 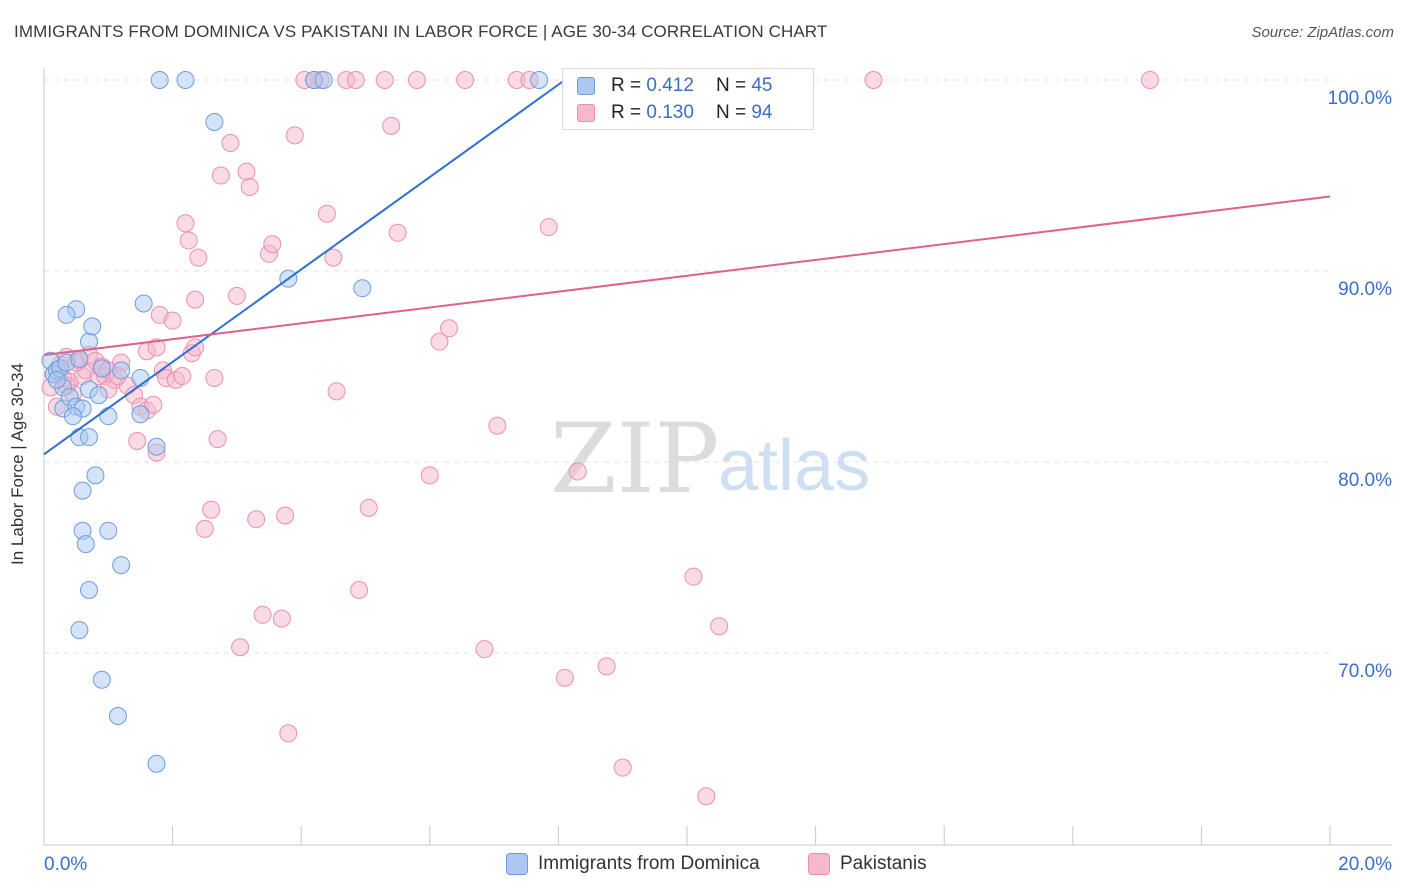 I want to click on y-tick-label: 90.0%, so click(x=1365, y=289).